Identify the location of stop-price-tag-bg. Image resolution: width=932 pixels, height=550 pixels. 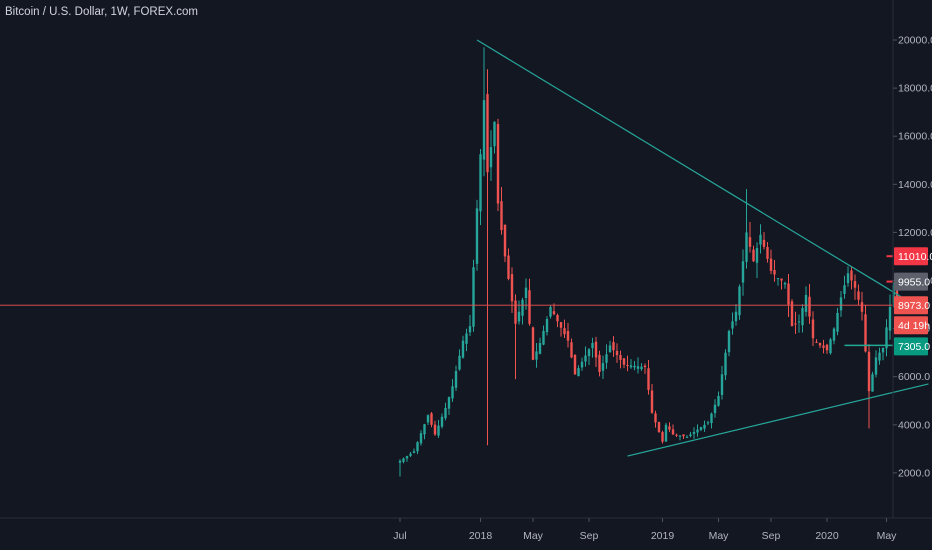
(911, 256).